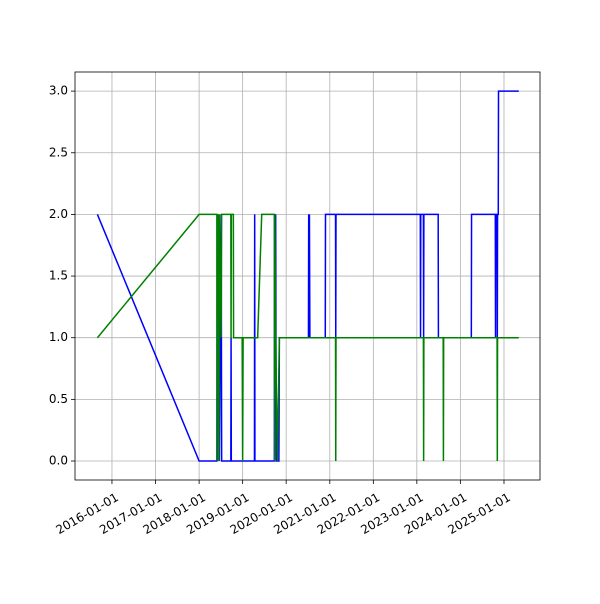  I want to click on y-tick-label: 1.5, so click(58, 276).